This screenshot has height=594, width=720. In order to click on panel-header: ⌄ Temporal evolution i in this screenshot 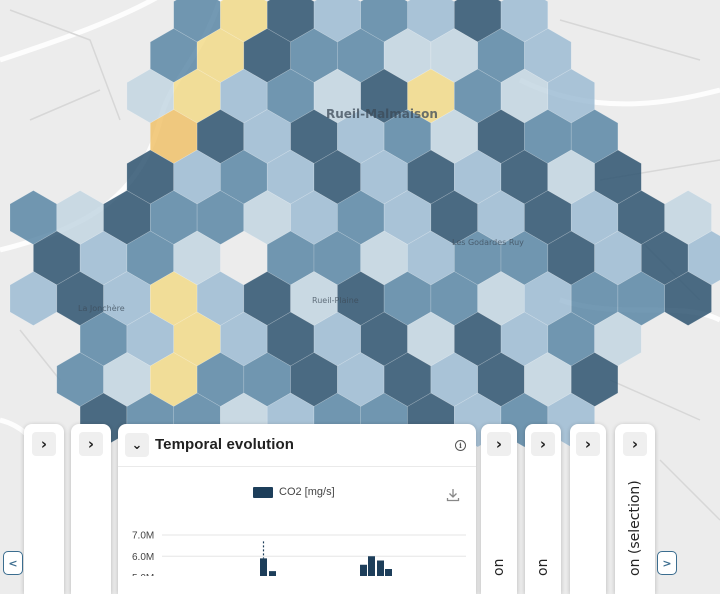, I will do `click(297, 445)`.